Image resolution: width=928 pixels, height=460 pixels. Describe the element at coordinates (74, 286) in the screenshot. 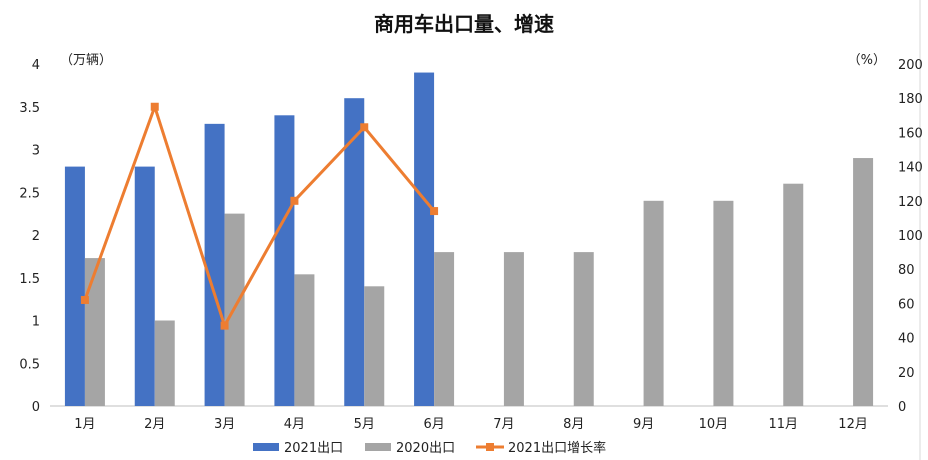

I see `bar-2021-1月` at that location.